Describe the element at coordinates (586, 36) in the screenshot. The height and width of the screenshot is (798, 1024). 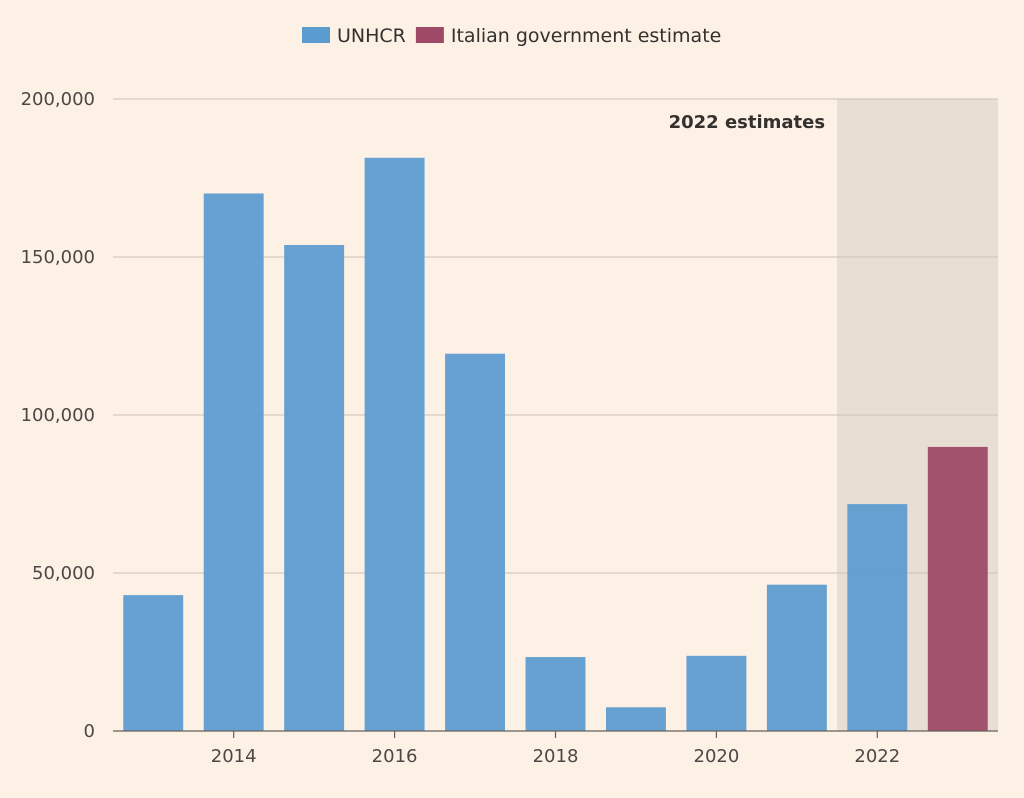
I see `legend-label: Italian government estimate` at that location.